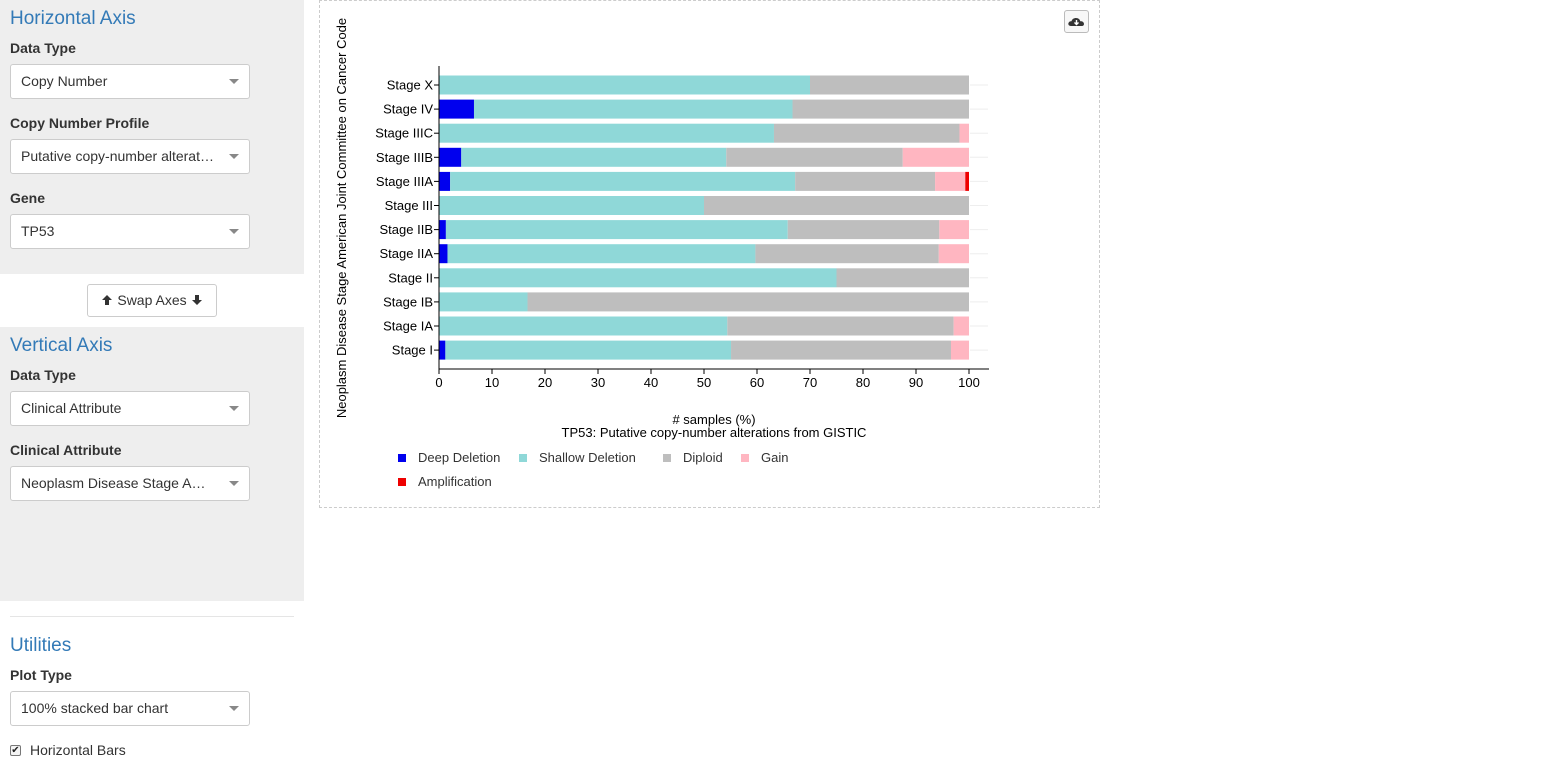 The image size is (1545, 781). I want to click on y-tick-label: Stage IIIA, so click(404, 181).